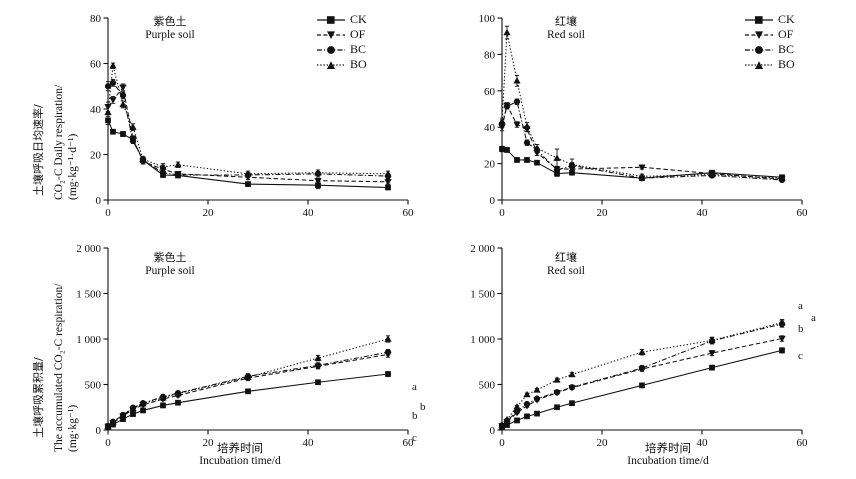 The width and height of the screenshot is (856, 479). What do you see at coordinates (66, 142) in the screenshot?
I see `y-axis-label-top-left-en: CO₂-C Daily respiration/ (mg·kg⁻¹·d⁻¹)` at bounding box center [66, 142].